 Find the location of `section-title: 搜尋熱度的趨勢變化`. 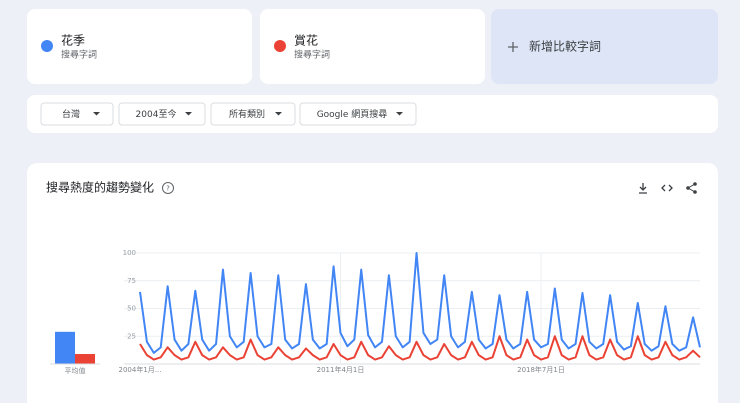

section-title: 搜尋熱度的趨勢變化 is located at coordinates (100, 187).